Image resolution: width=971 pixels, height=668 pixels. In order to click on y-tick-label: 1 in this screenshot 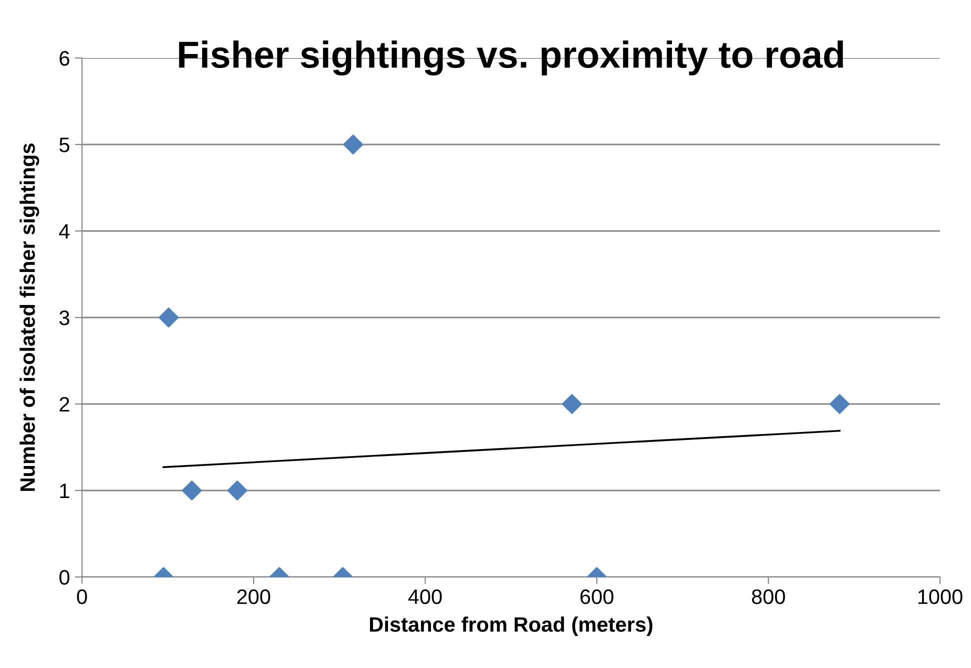, I will do `click(65, 491)`.